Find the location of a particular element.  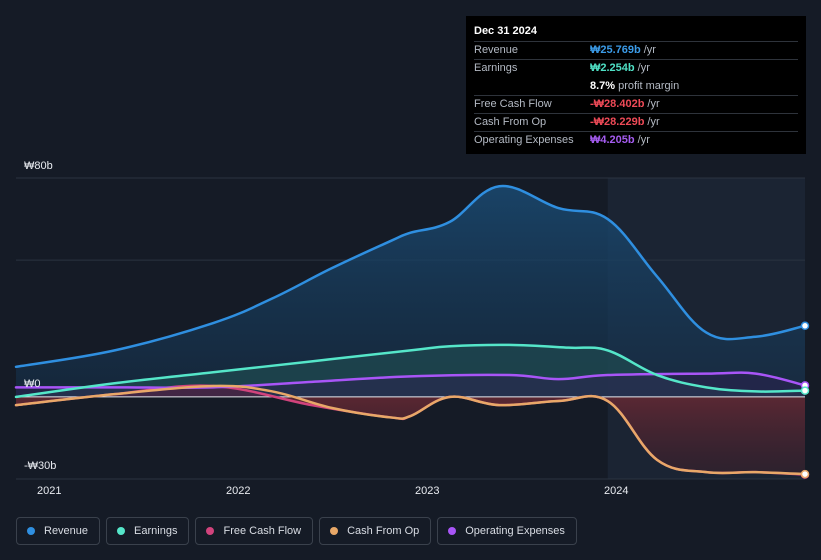

x-axis-label-2022: 2022 is located at coordinates (238, 491).